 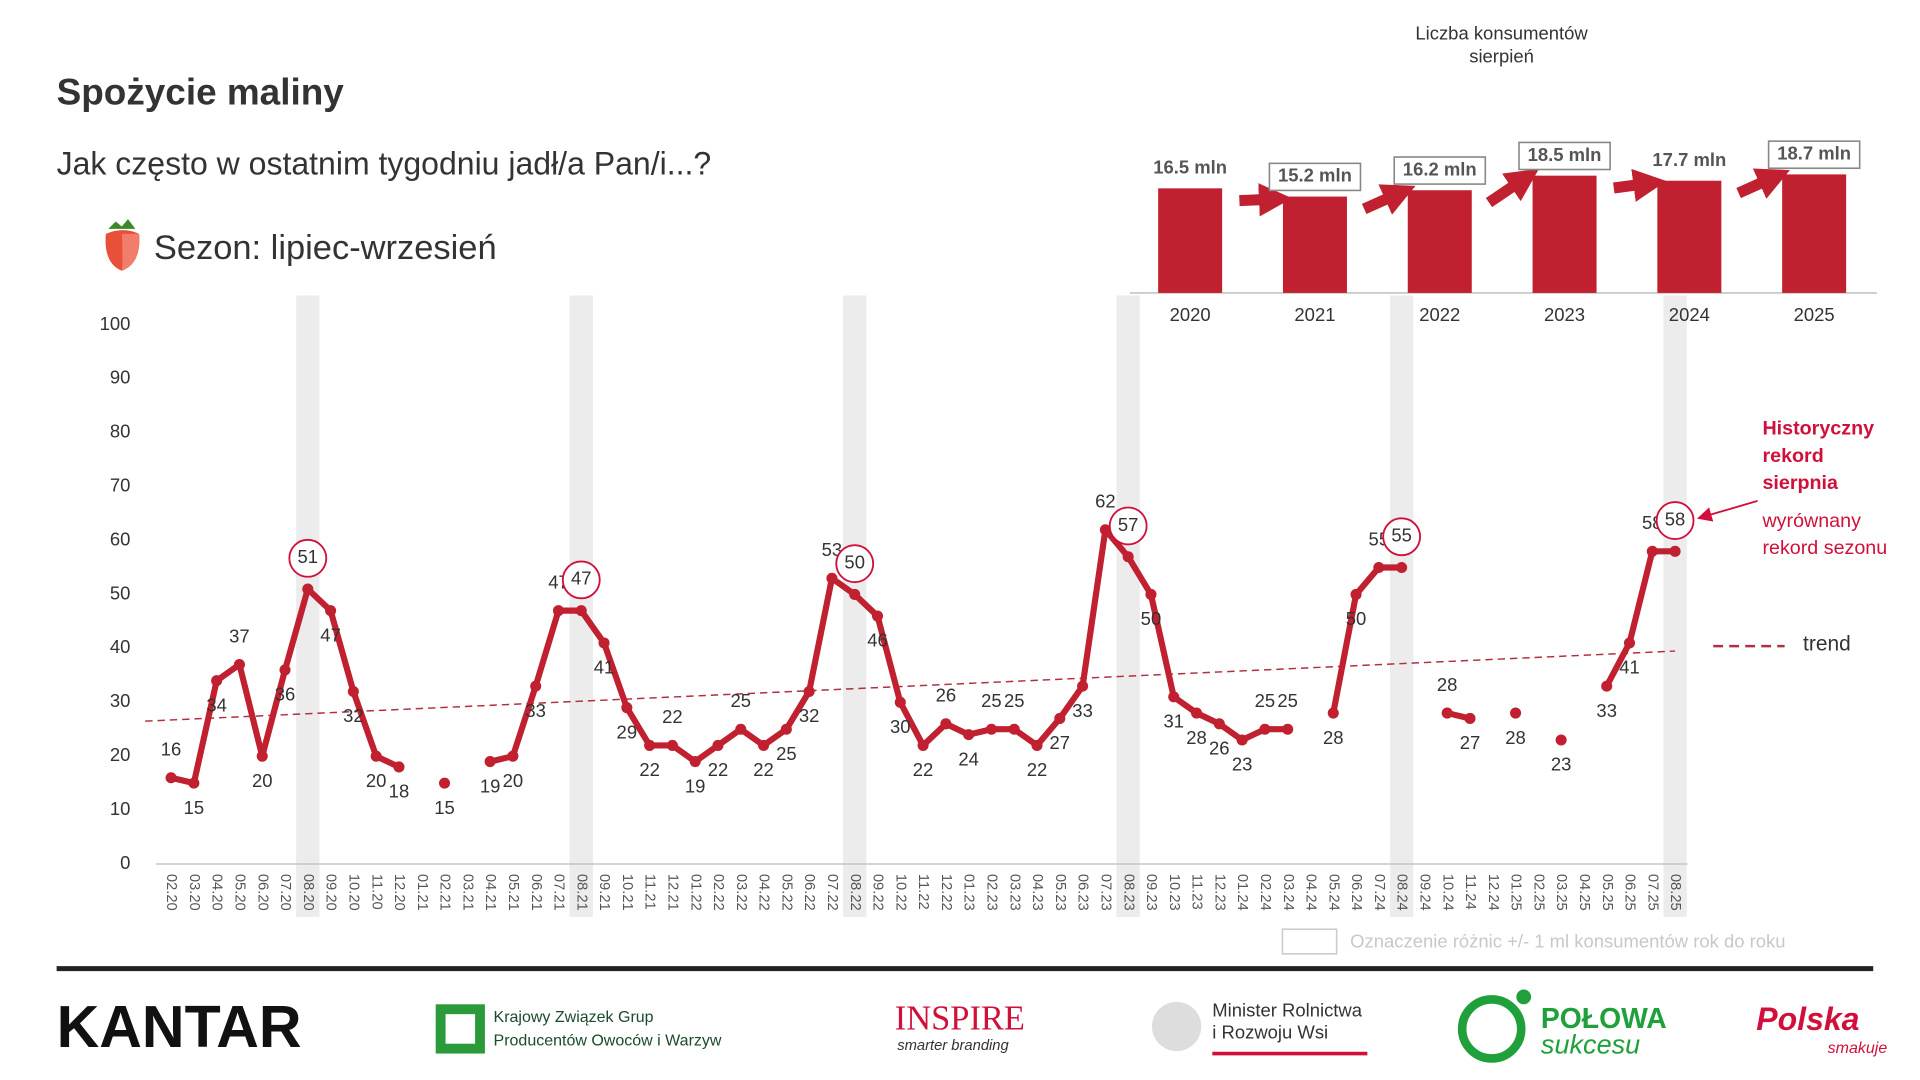 What do you see at coordinates (718, 892) in the screenshot?
I see `x-tick-label: 02.22` at bounding box center [718, 892].